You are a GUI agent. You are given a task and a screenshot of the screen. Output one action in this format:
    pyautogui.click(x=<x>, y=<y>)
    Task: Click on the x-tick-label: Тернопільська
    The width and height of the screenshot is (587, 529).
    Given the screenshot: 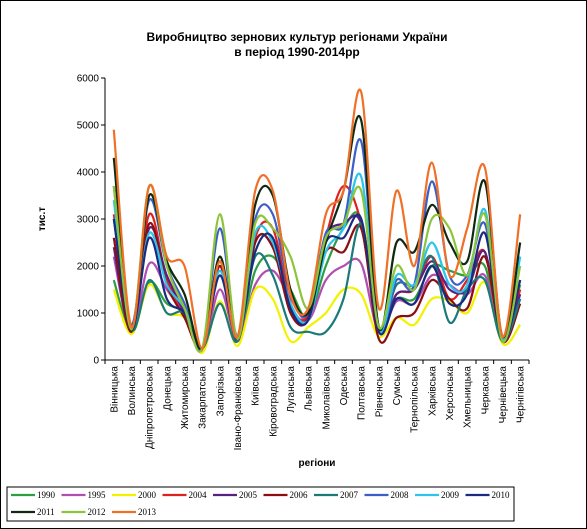 What is the action you would take?
    pyautogui.click(x=415, y=399)
    